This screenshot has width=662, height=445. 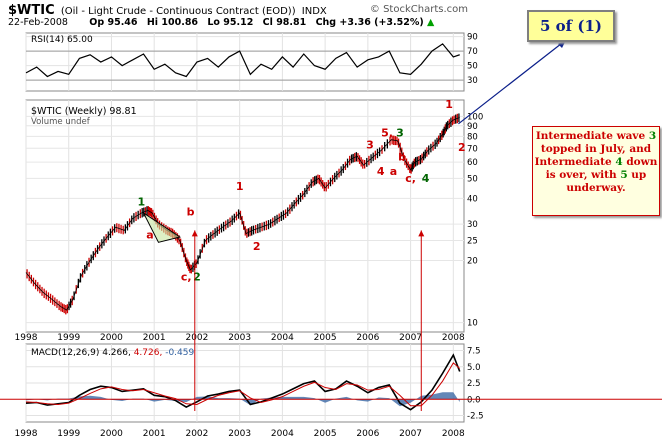 What do you see at coordinates (596, 149) in the screenshot?
I see `note-line-2: topped in July, and` at bounding box center [596, 149].